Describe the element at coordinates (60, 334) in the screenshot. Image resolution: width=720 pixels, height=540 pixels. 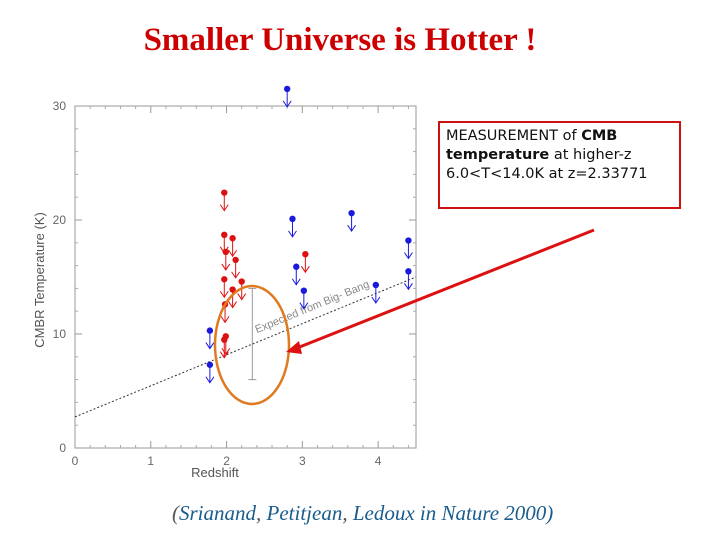
I see `y-tick-label: 10` at that location.